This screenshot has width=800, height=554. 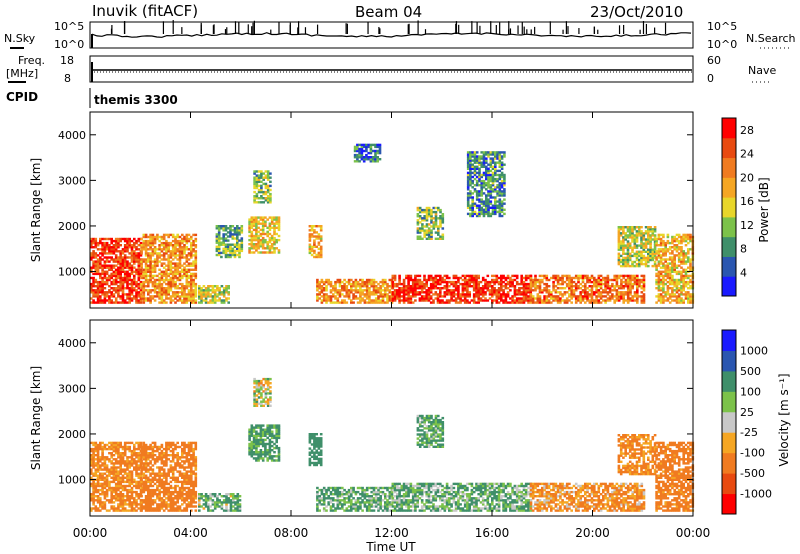 I want to click on freq-panel: Freq. [MHz] 18 8 60 0 Nave, so click(x=391, y=69).